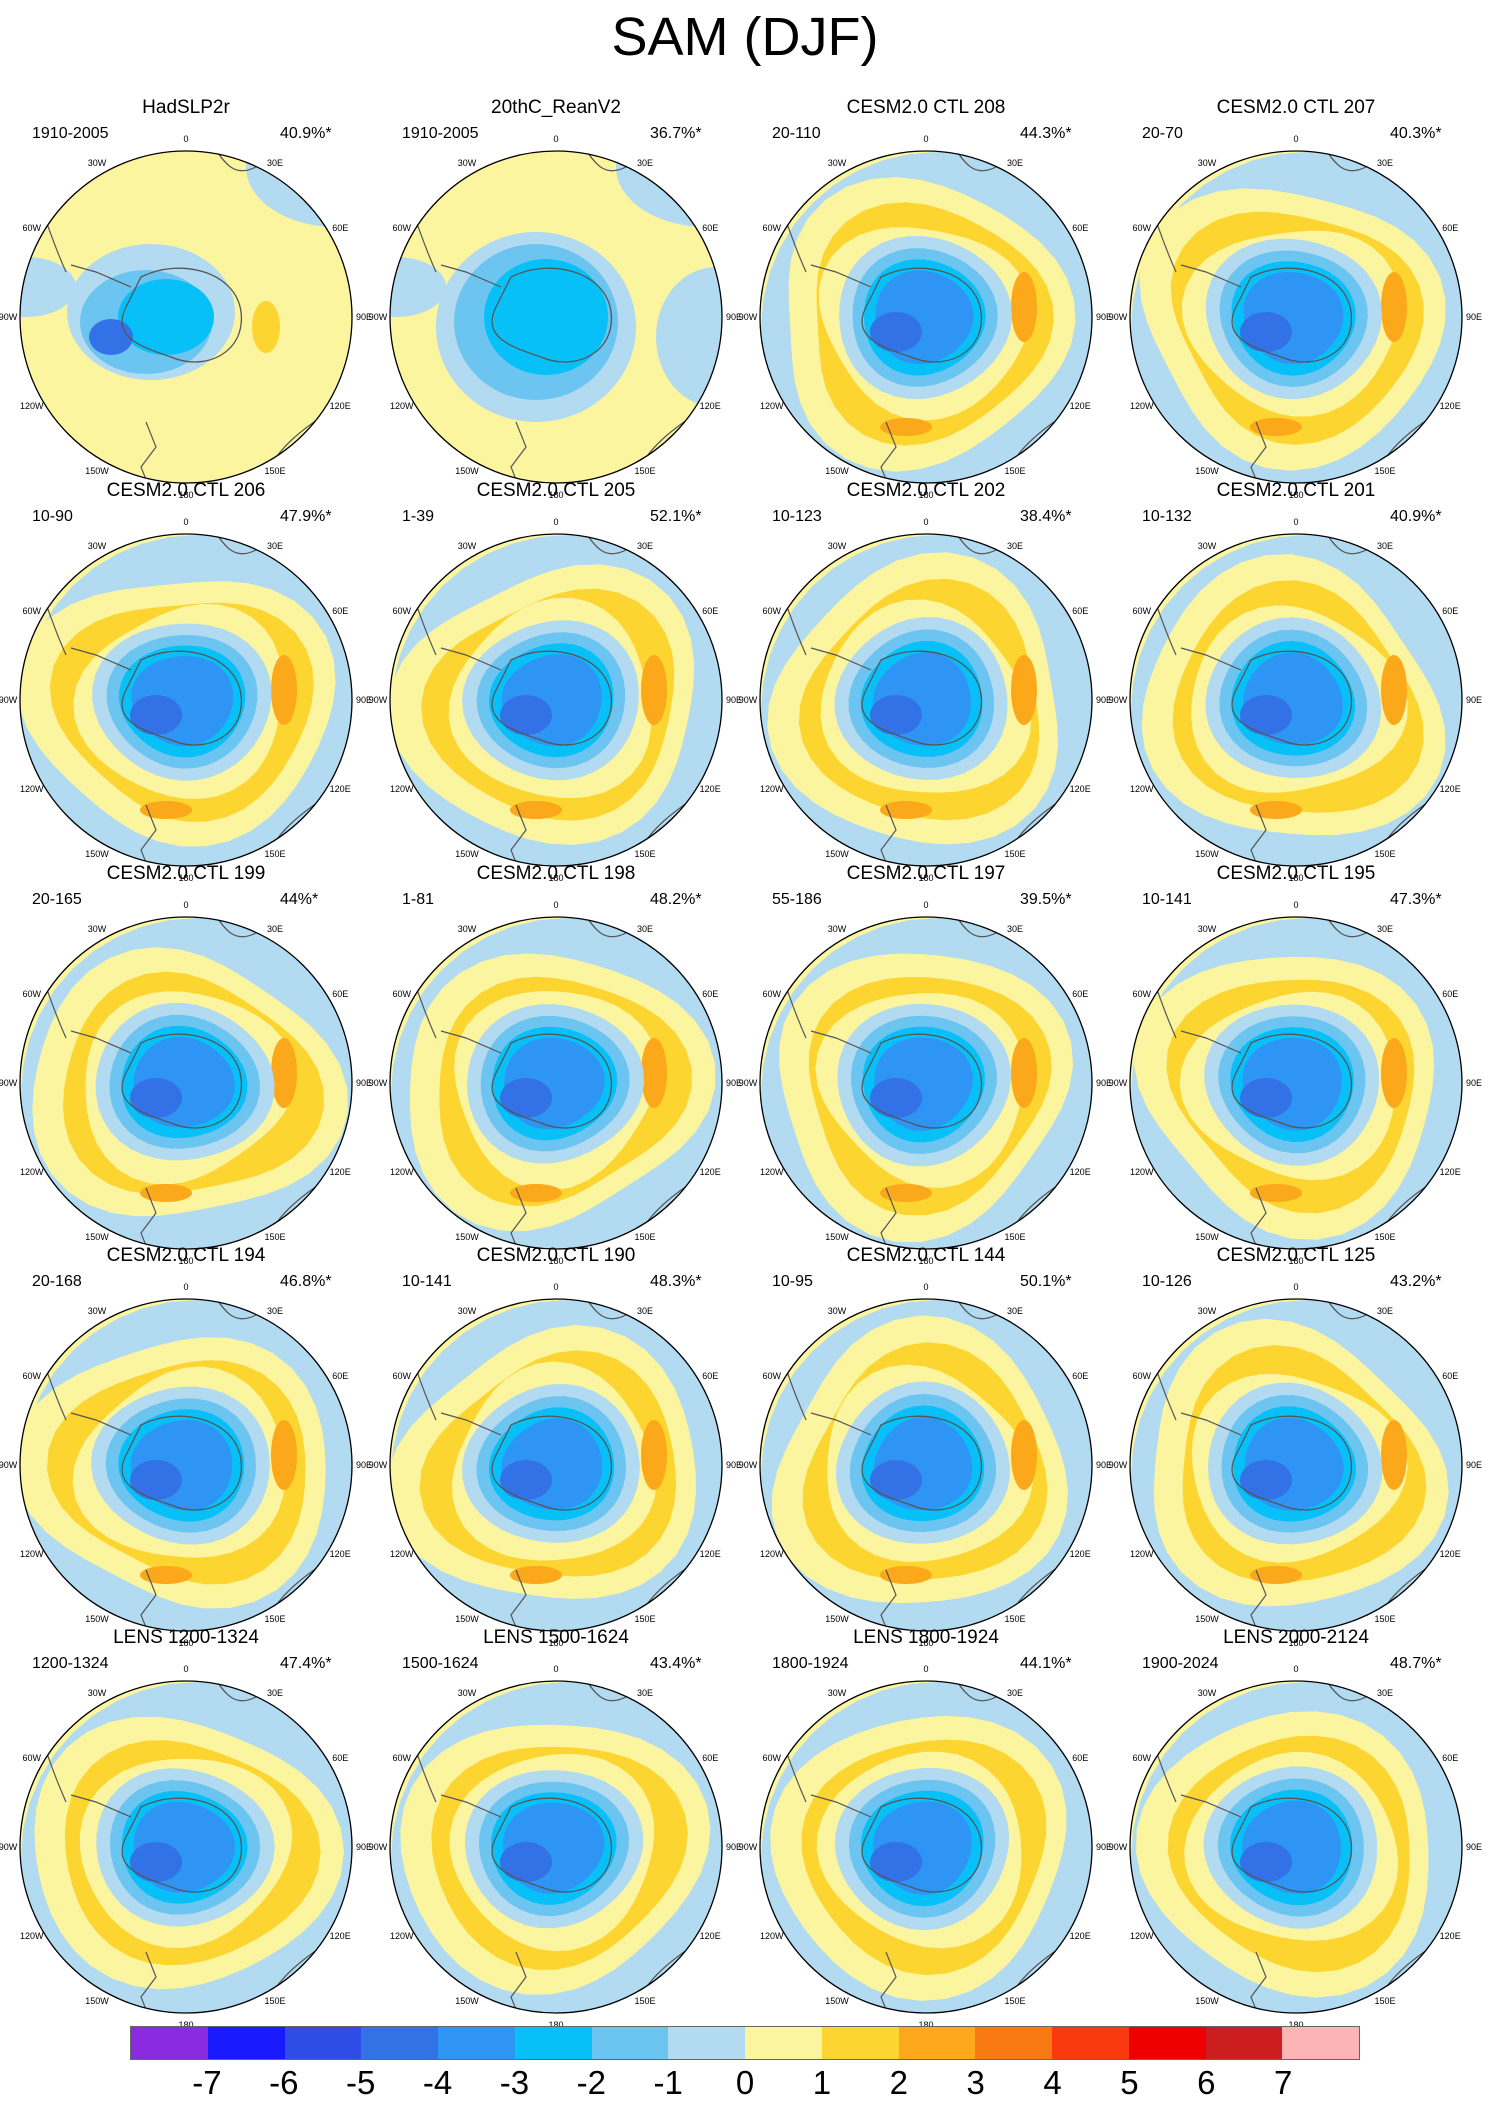  What do you see at coordinates (926, 107) in the screenshot?
I see `panel-title: CESM2.0 CTL 208` at bounding box center [926, 107].